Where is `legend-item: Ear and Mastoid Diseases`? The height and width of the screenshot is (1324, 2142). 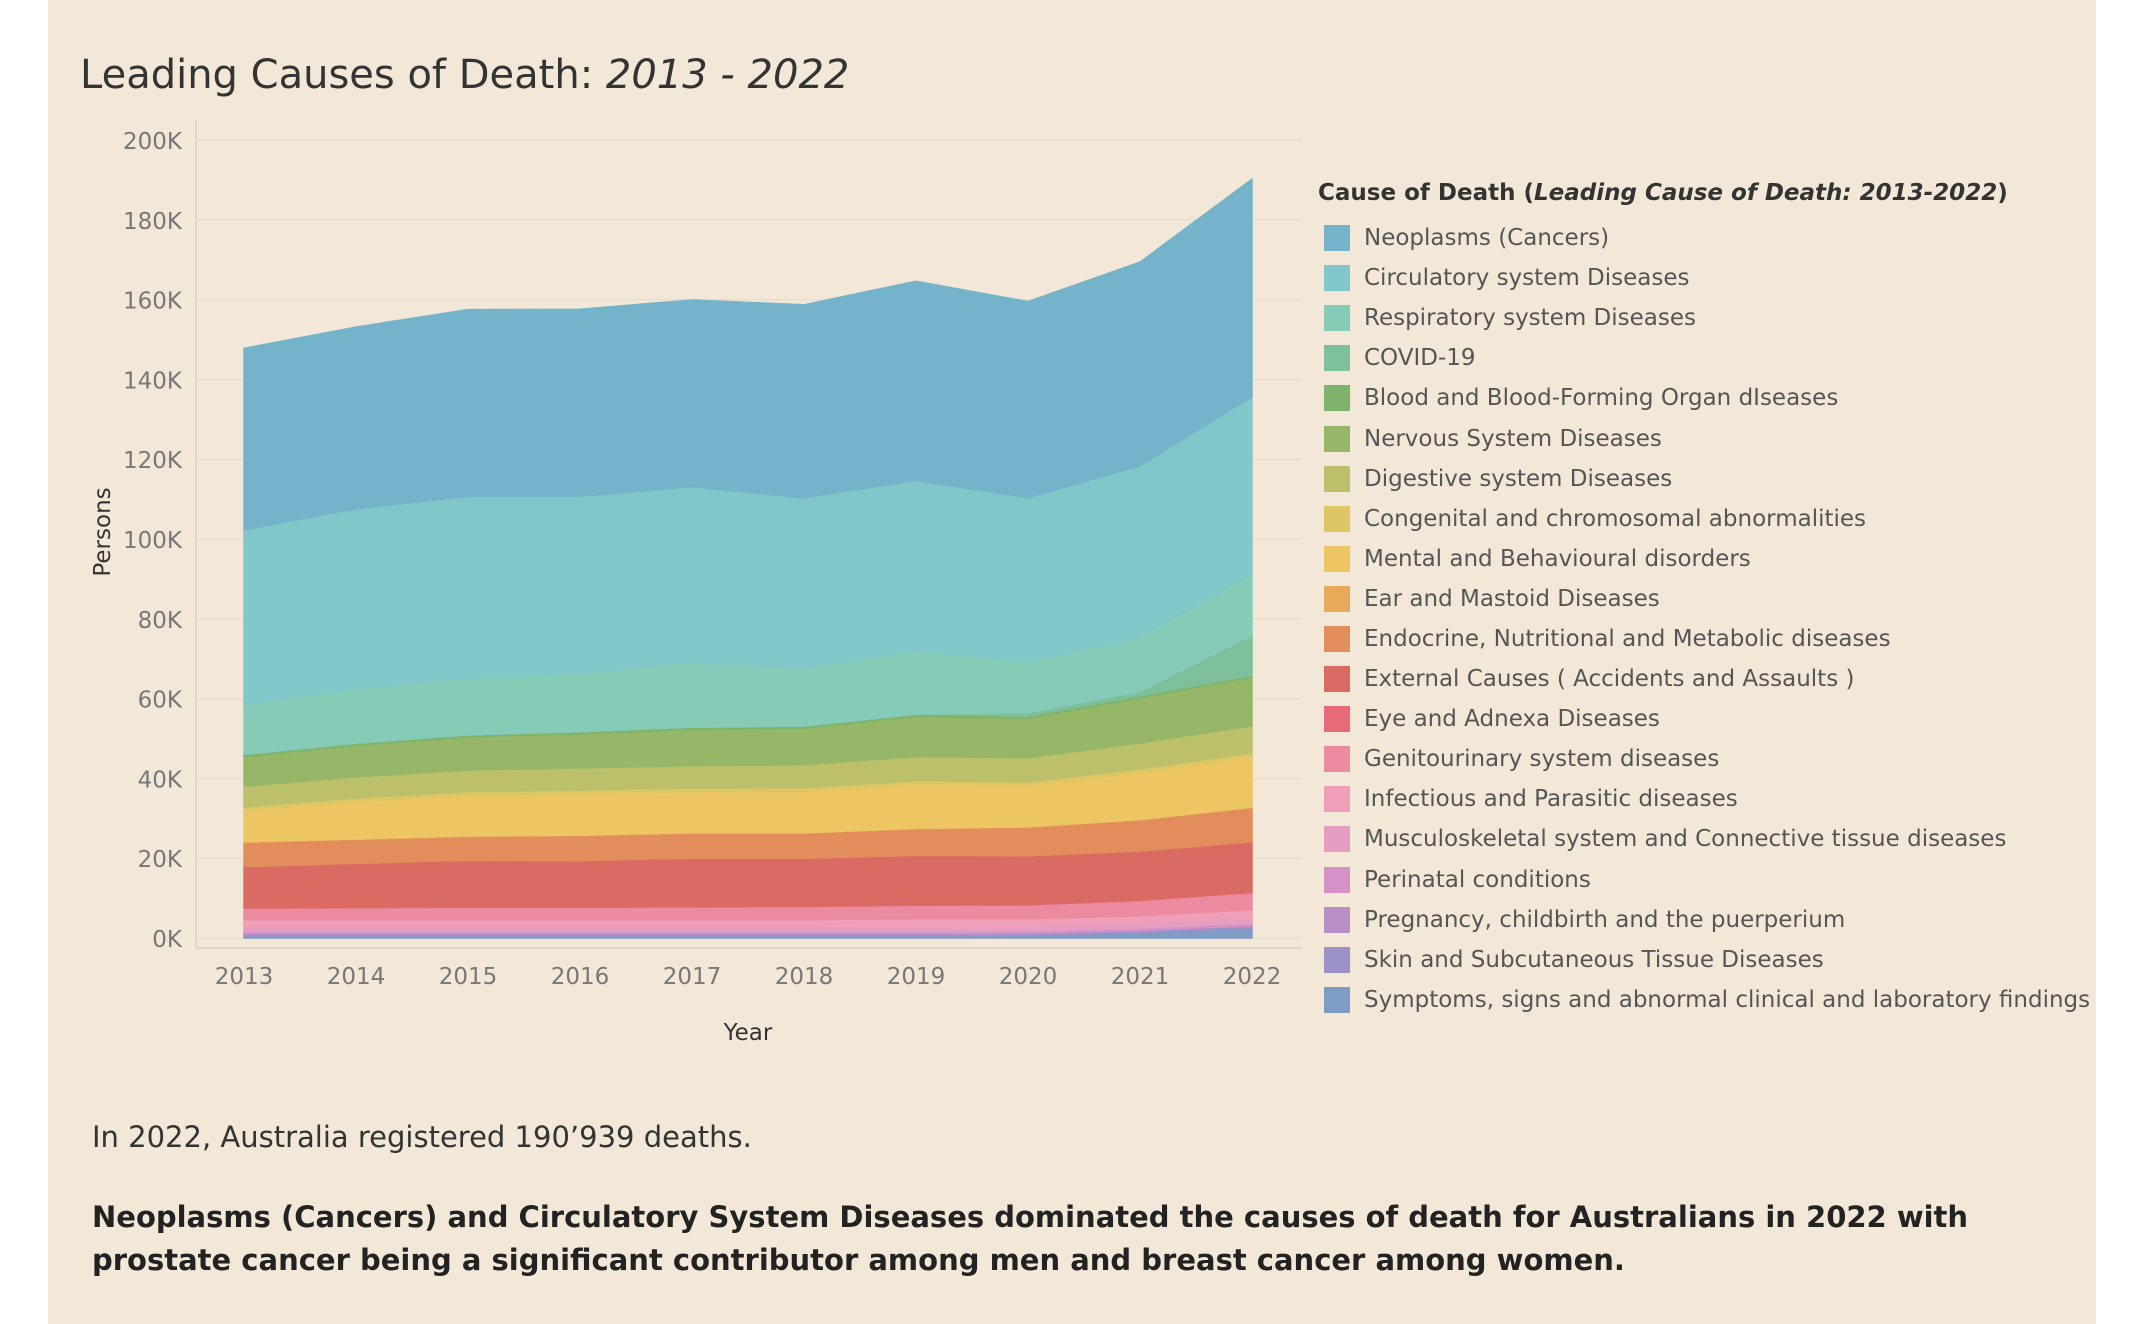
legend-item: Ear and Mastoid Diseases is located at coordinates (1718, 599).